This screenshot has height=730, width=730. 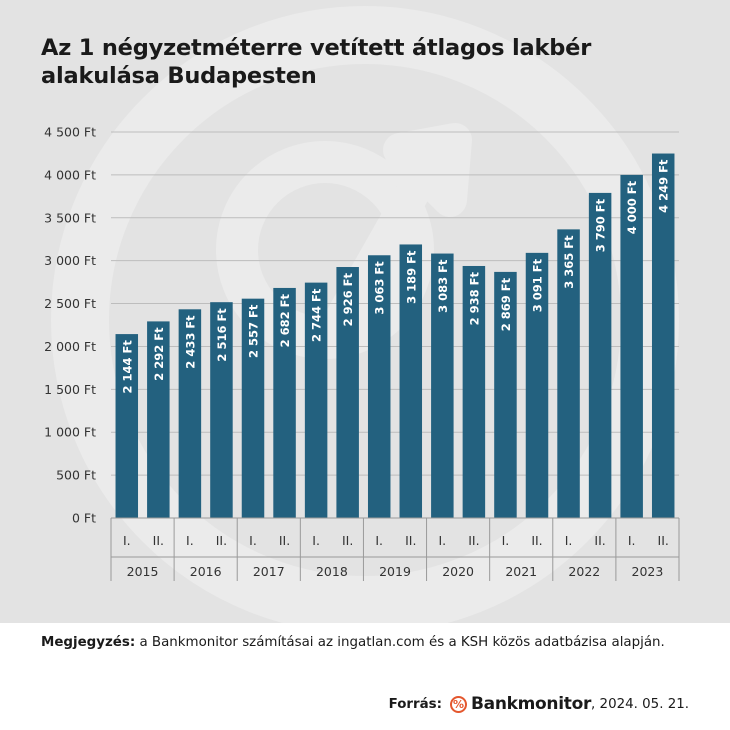 I want to click on y-tick-label: 4 000 Ft, so click(x=70, y=174).